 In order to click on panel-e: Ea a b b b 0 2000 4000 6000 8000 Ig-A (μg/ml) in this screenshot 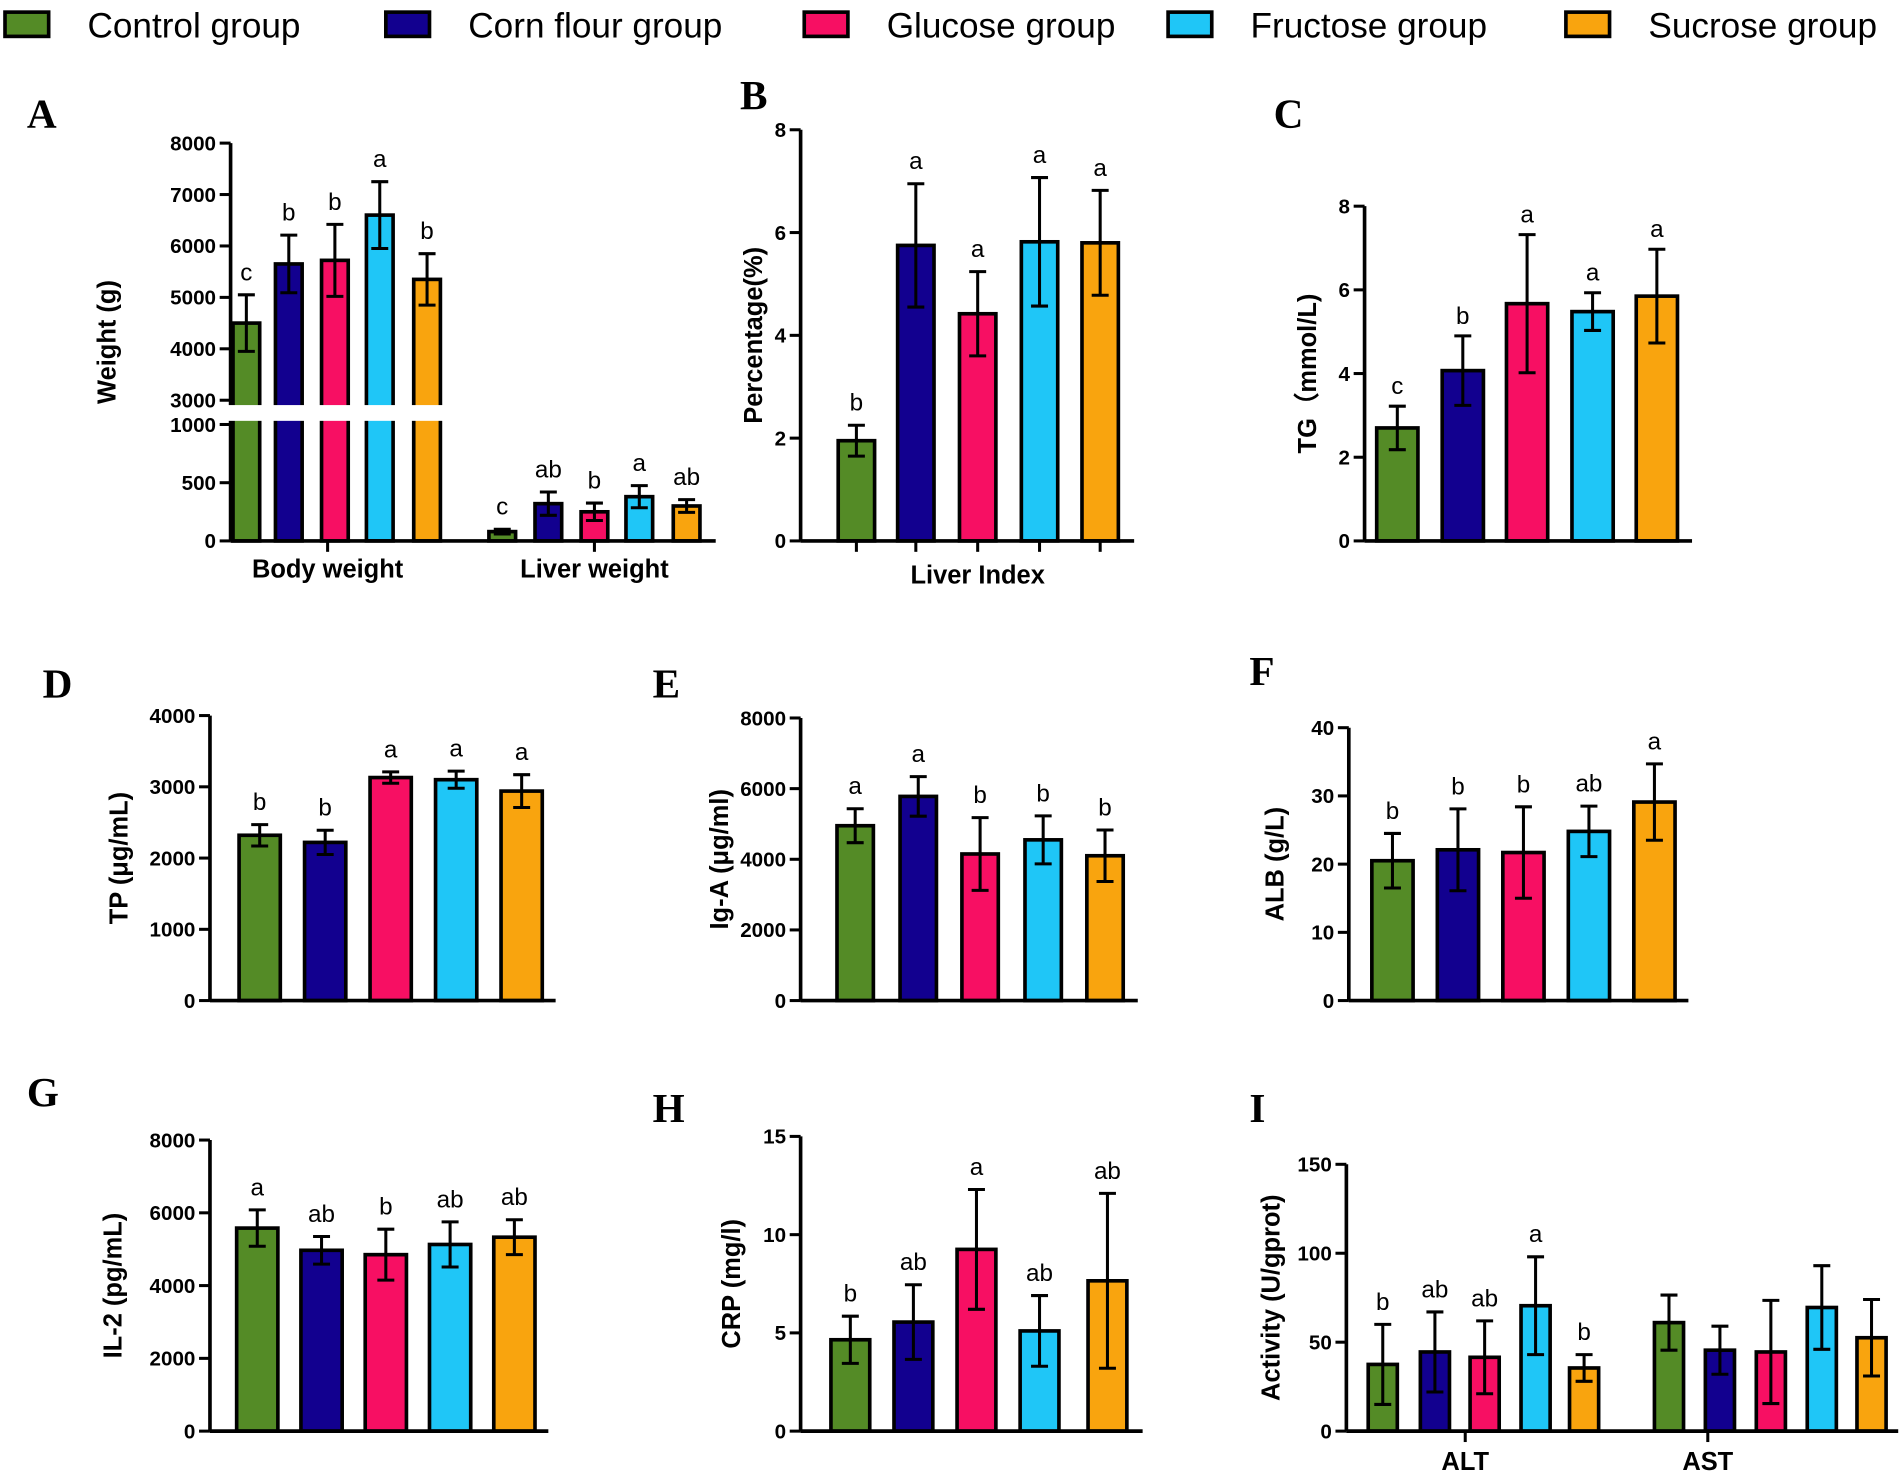, I will do `click(895, 836)`.